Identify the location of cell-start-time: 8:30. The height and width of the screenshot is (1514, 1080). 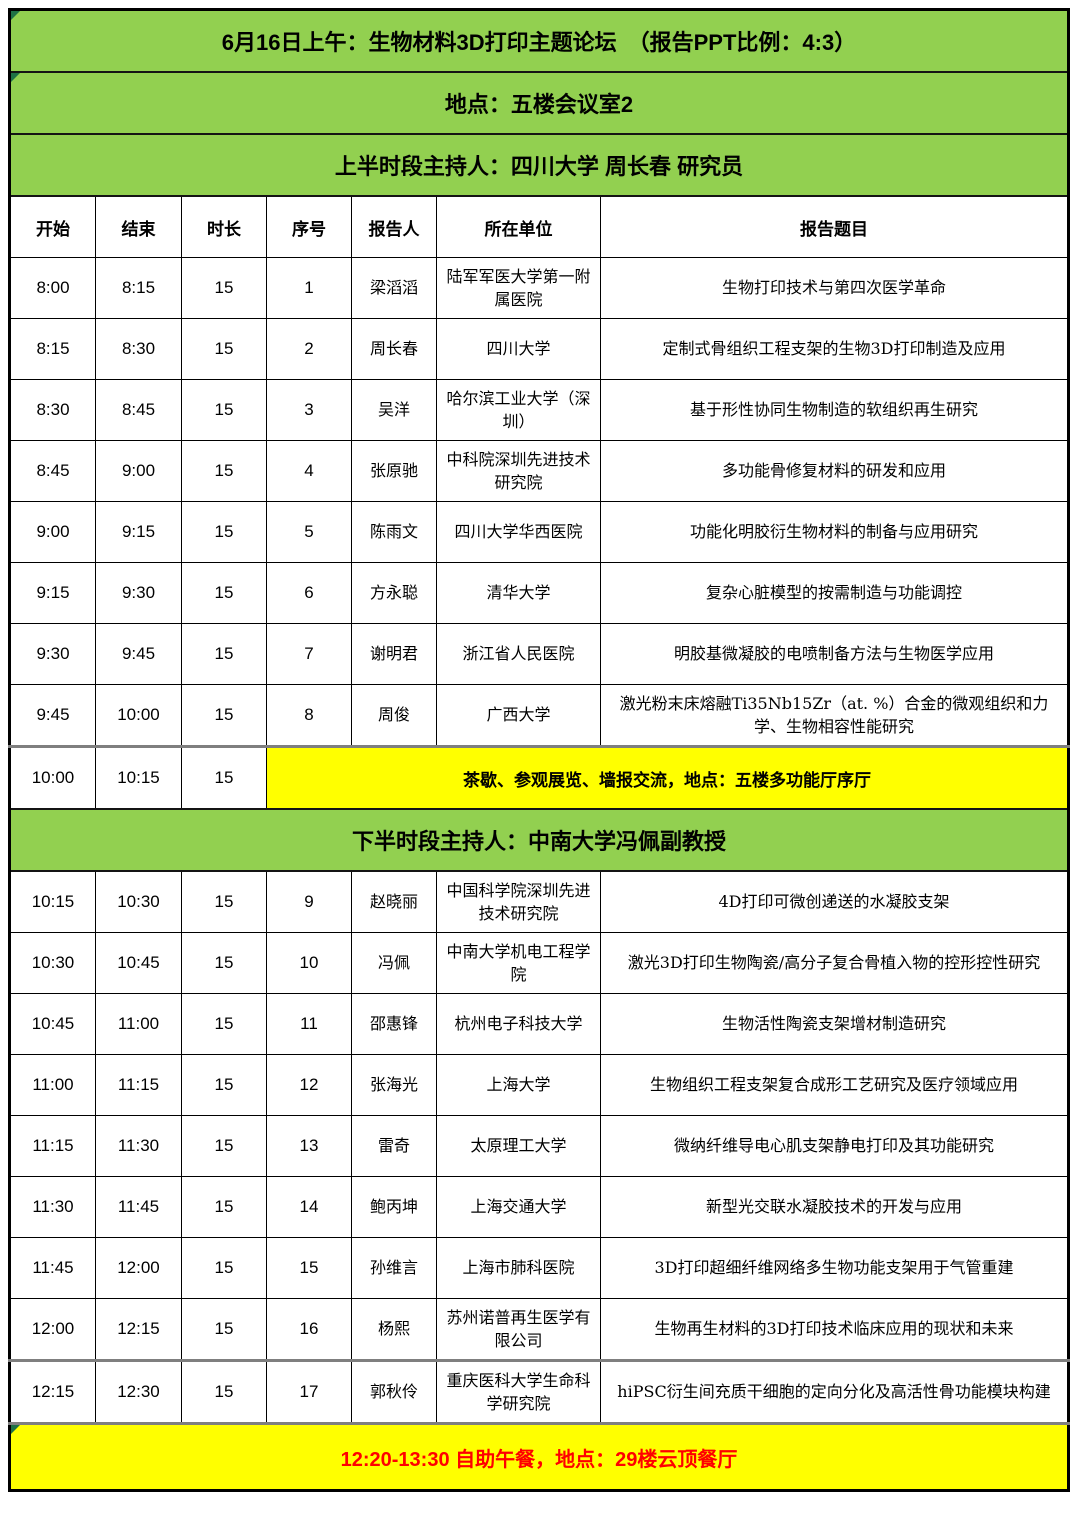
(52, 410).